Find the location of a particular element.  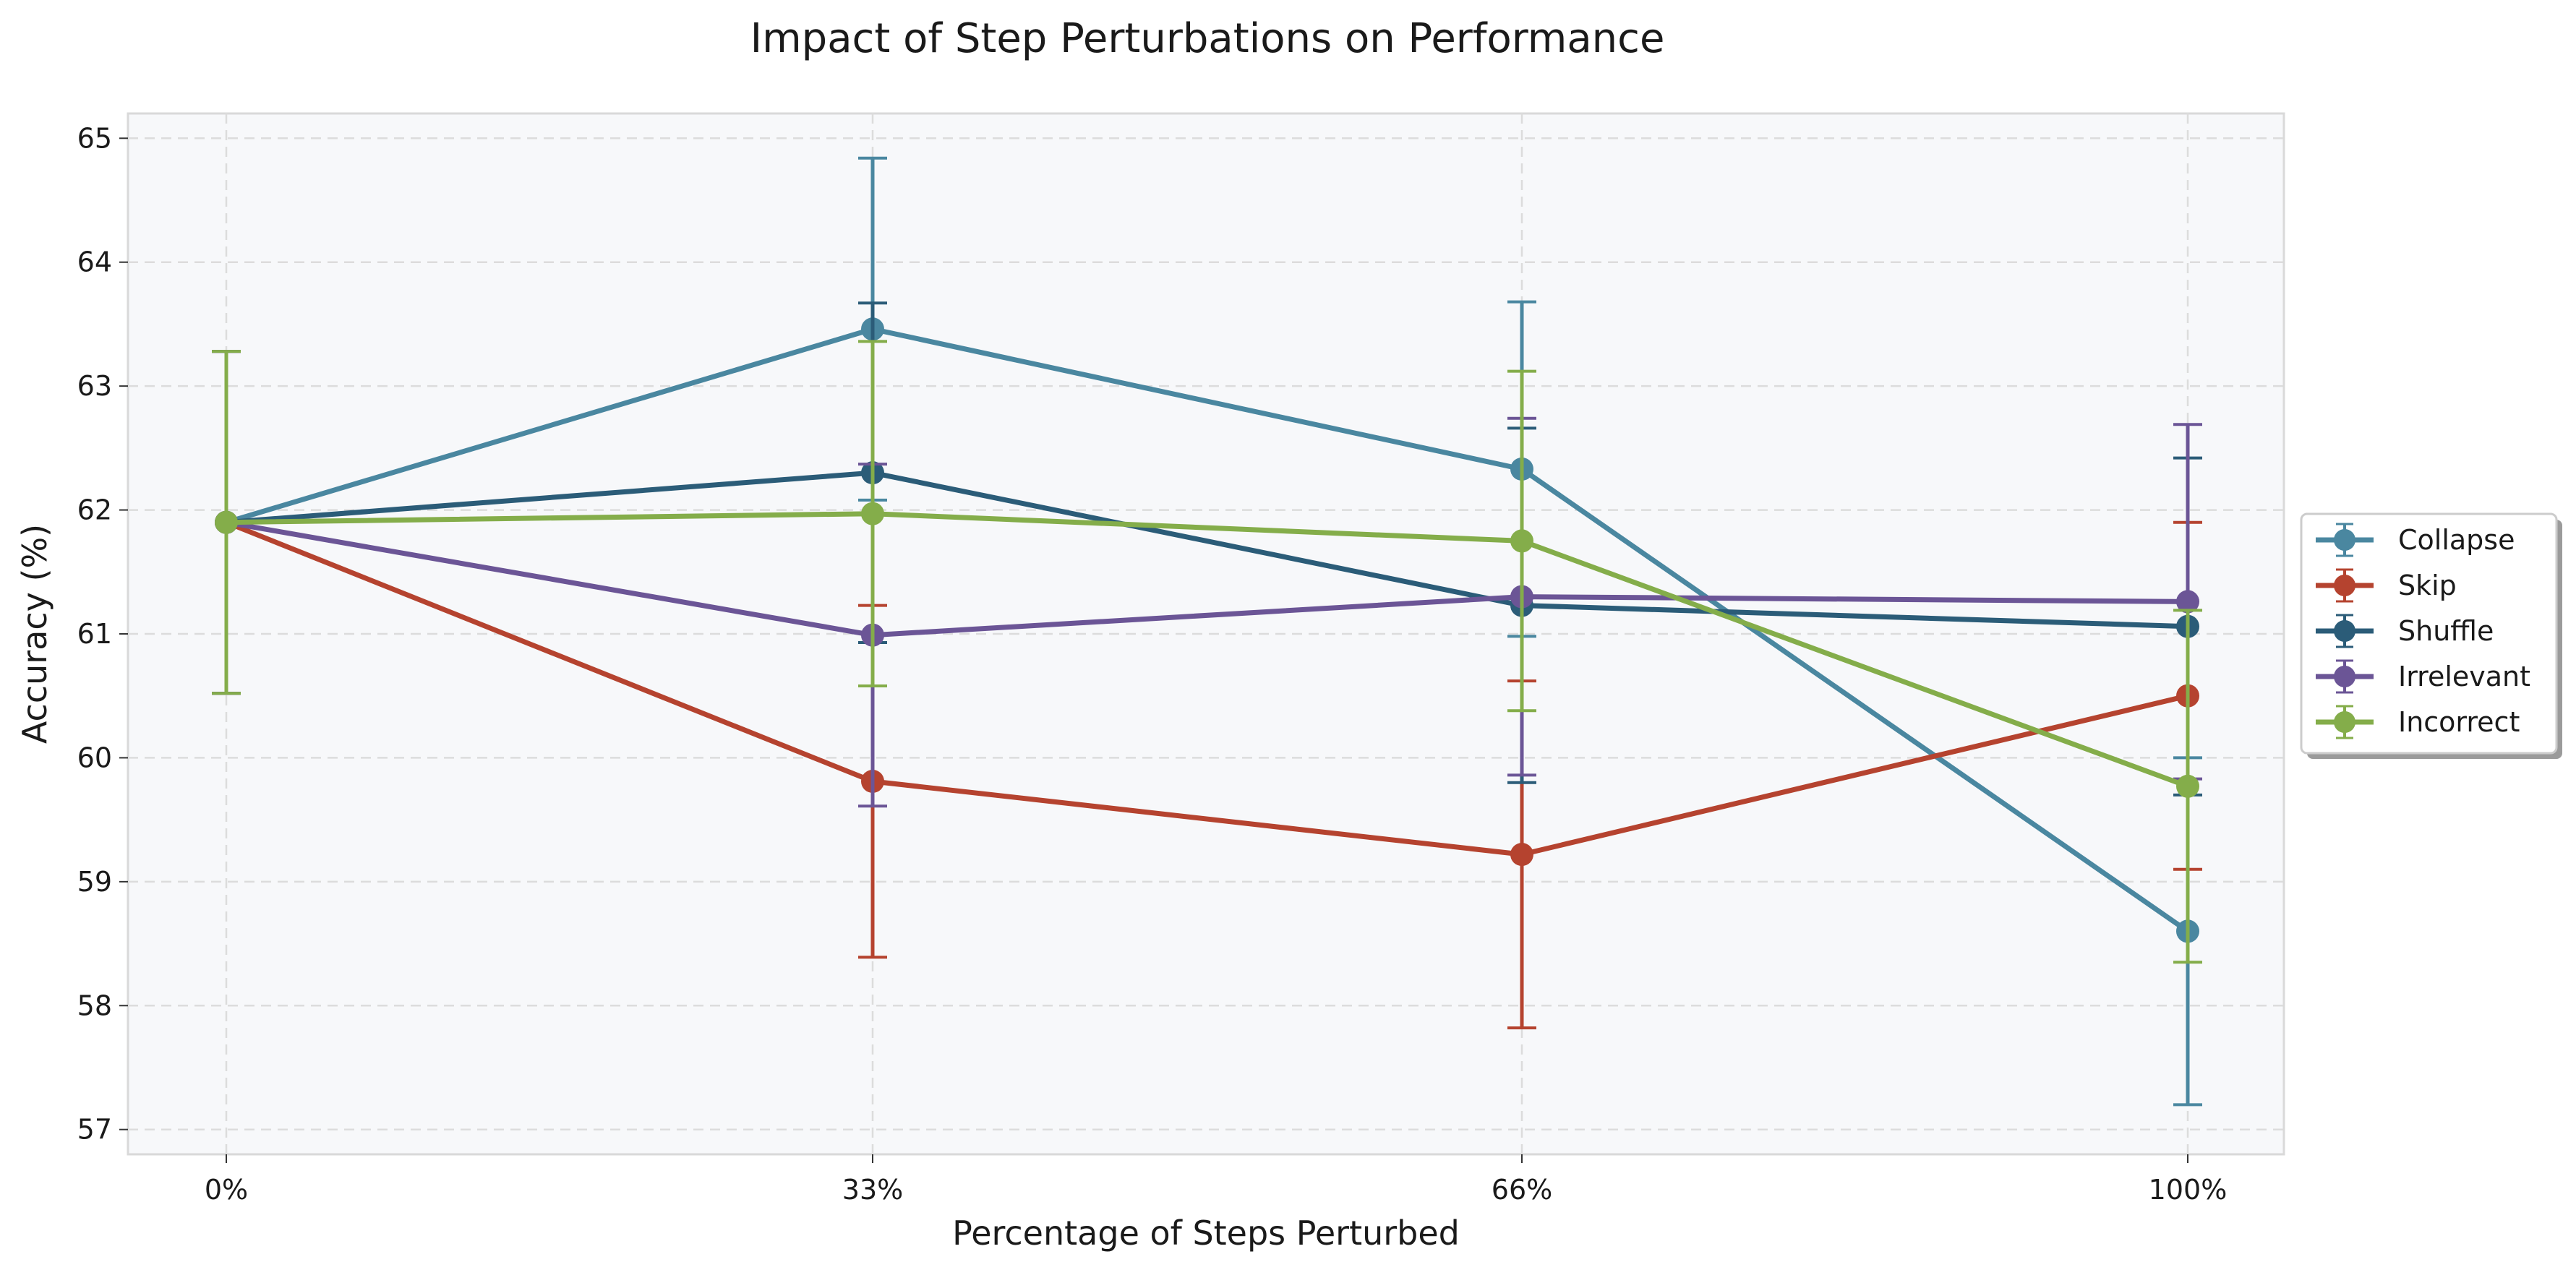

y-axis-label: Accuracy (%) is located at coordinates (34, 634).